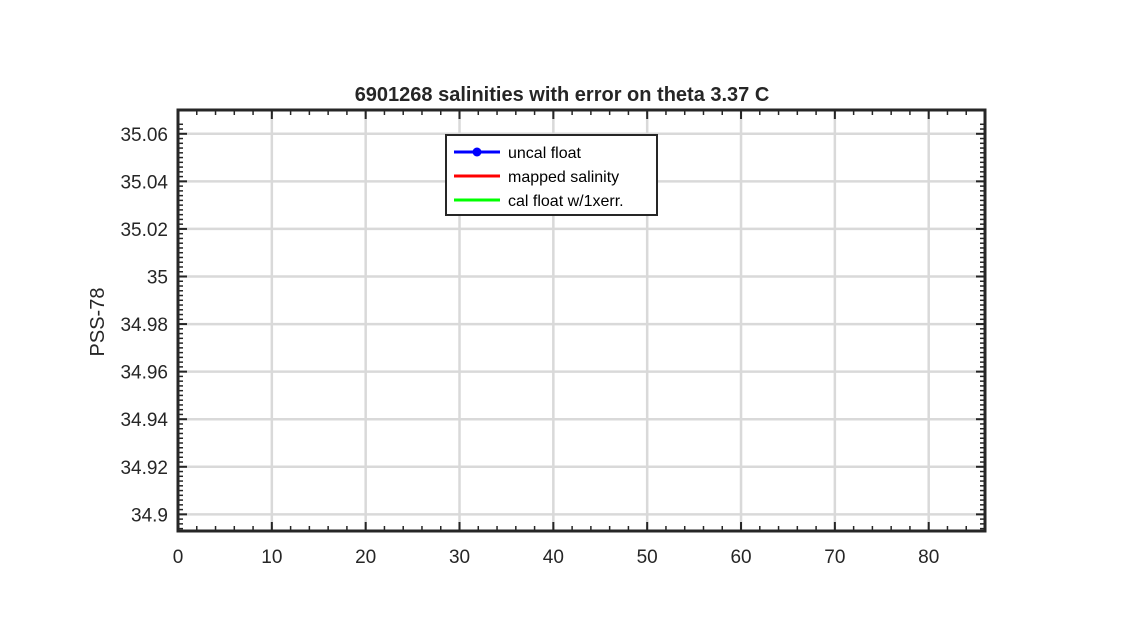 The width and height of the screenshot is (1125, 633). I want to click on legend-label-2: cal float w/1xerr., so click(566, 201).